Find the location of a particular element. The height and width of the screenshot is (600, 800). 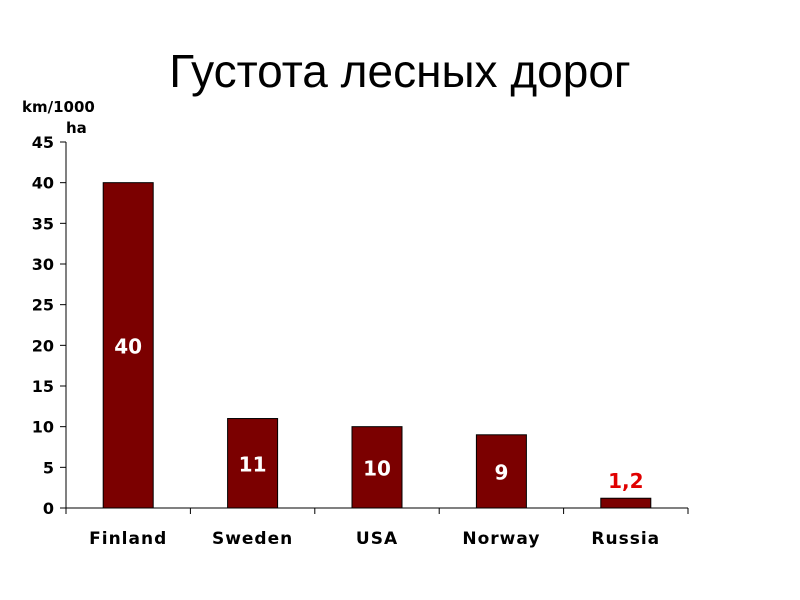

x-category-label: Sweden is located at coordinates (252, 539).